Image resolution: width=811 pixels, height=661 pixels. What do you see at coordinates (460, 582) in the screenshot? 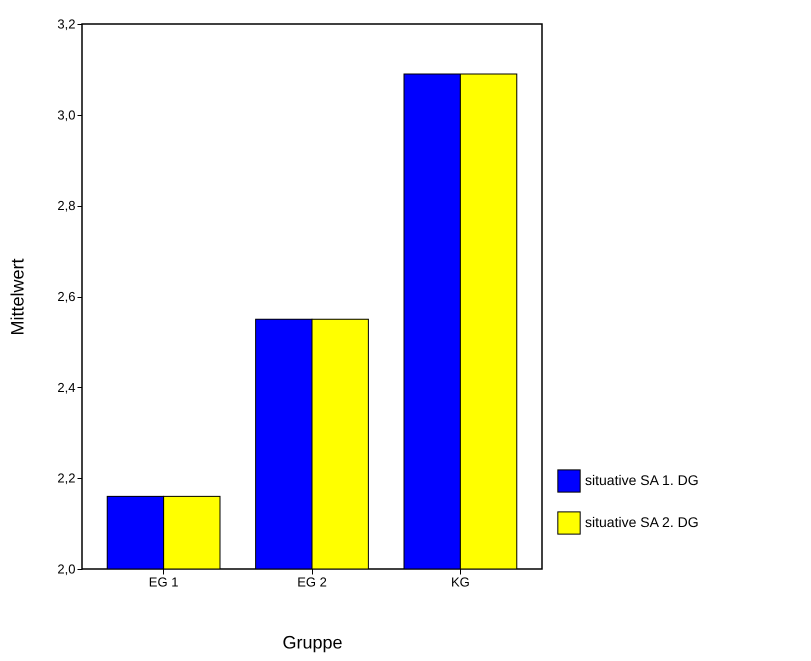
I see `x-tick-label: KG` at bounding box center [460, 582].